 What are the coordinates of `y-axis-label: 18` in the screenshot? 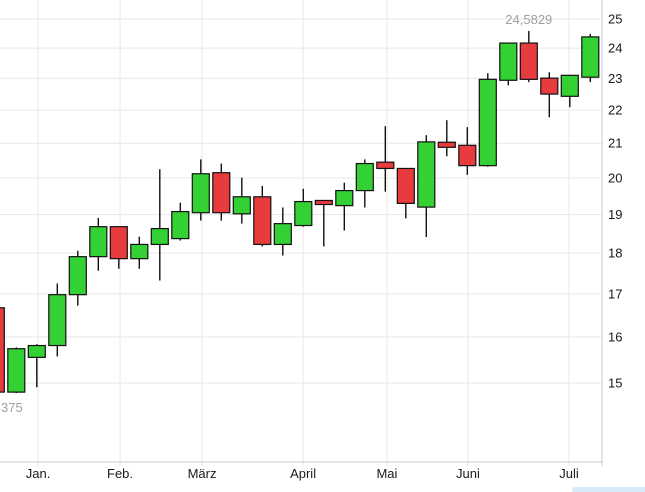 It's located at (615, 253).